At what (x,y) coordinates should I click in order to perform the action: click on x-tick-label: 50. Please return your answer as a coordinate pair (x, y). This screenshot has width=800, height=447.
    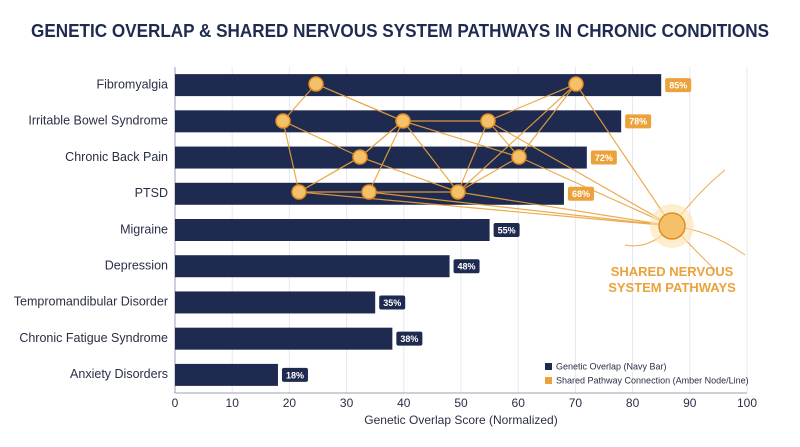
    Looking at the image, I should click on (461, 403).